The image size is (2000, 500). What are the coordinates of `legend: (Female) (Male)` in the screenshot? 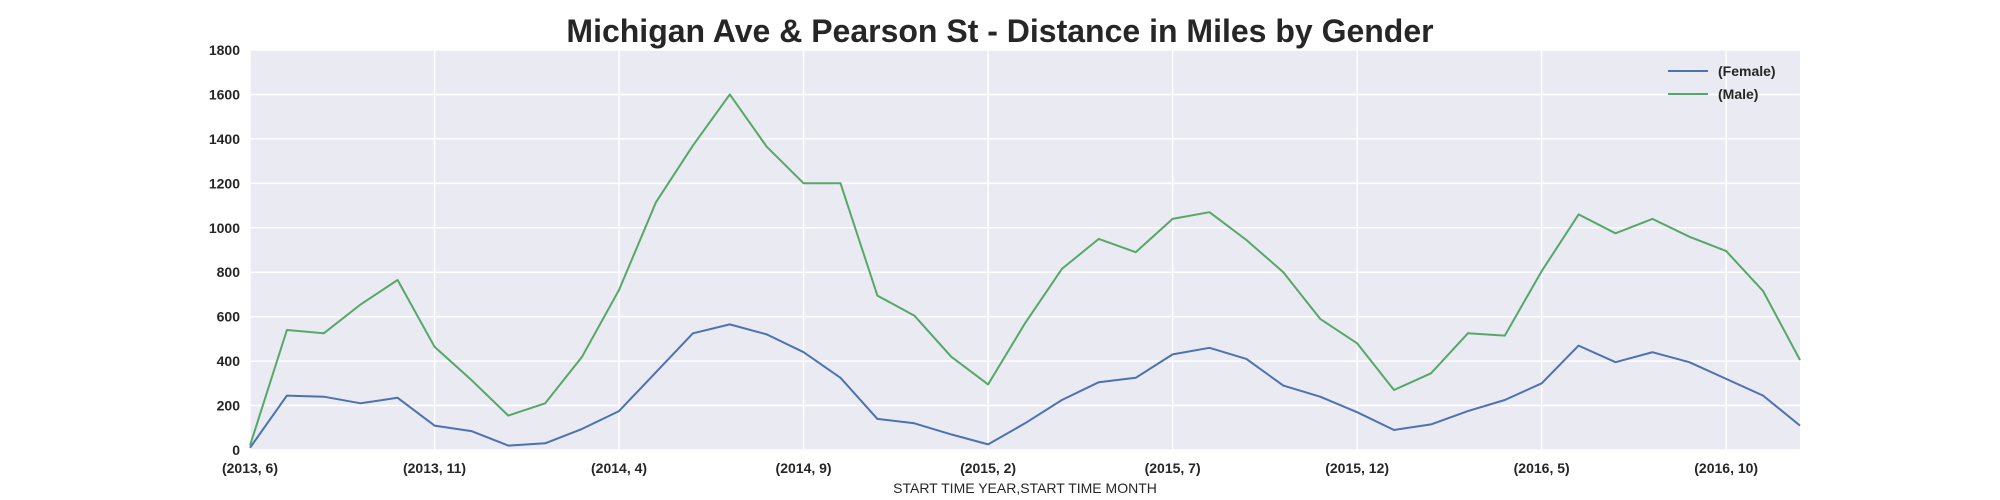 It's located at (1722, 82).